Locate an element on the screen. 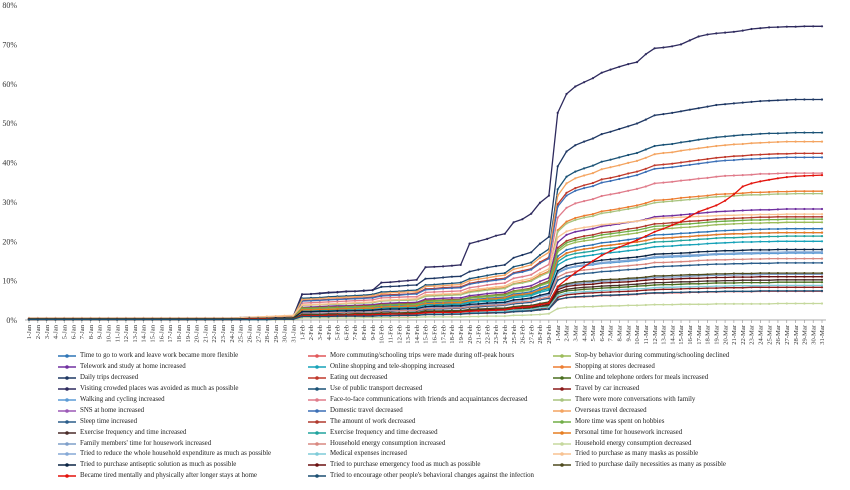 This screenshot has height=490, width=850. legend-label: Shopping at stores decreased is located at coordinates (615, 367).